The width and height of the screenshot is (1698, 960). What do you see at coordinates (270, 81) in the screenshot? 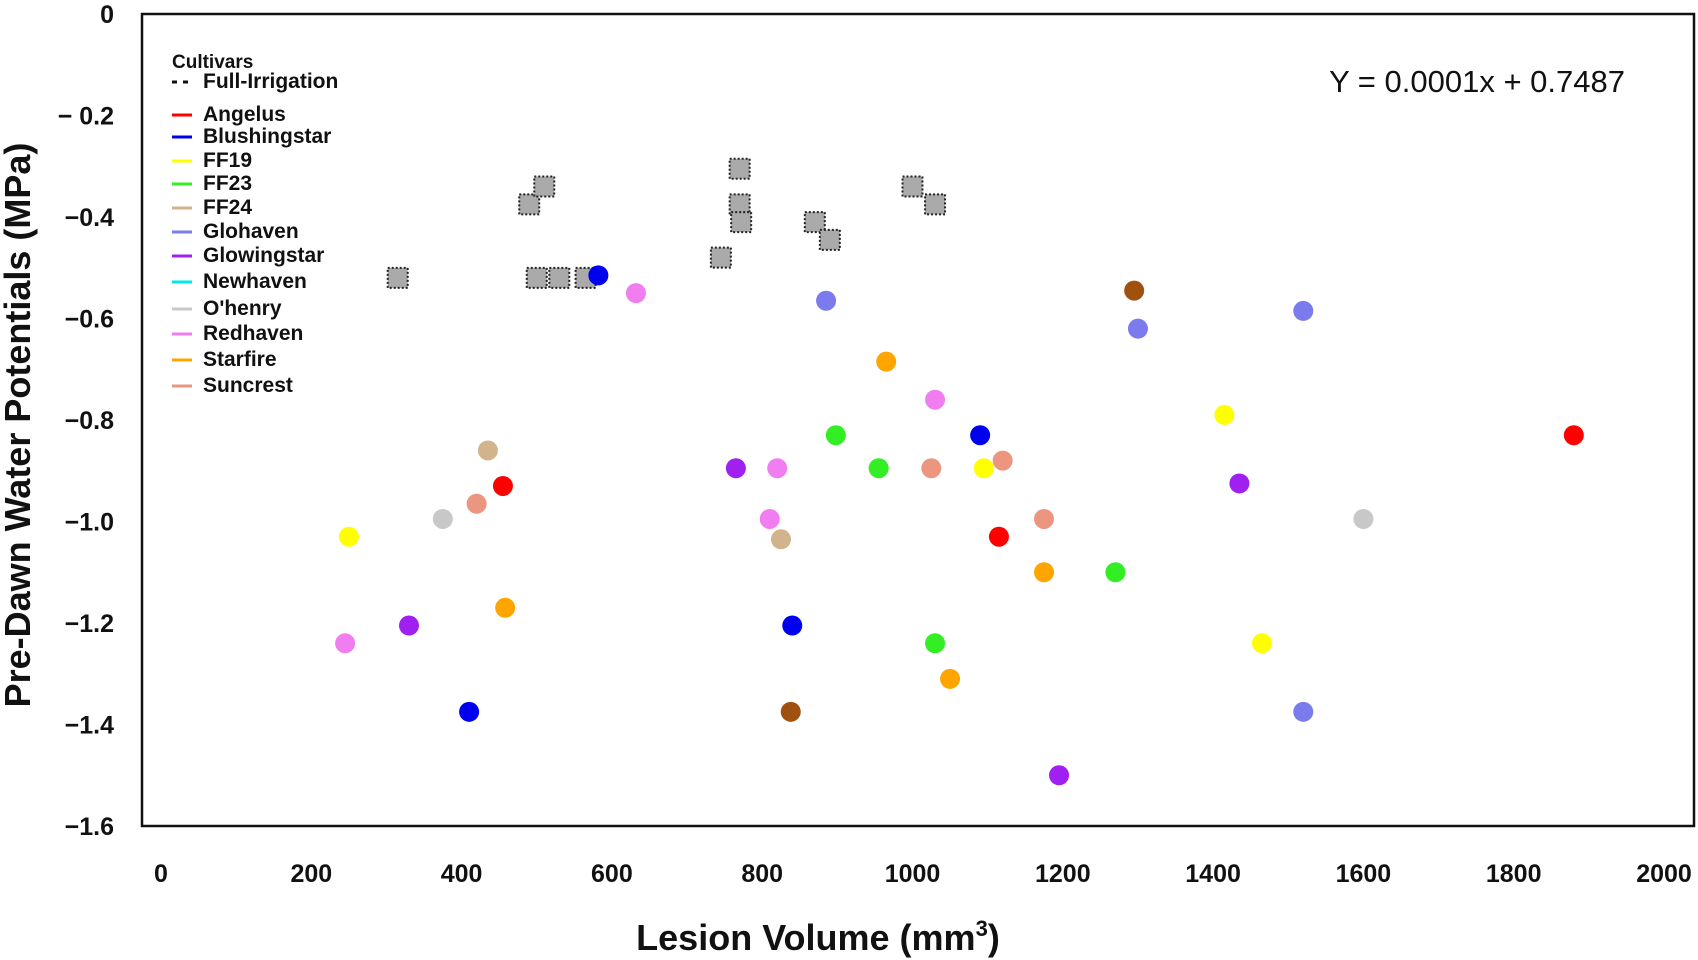
I see `legend-label-full-irrigation: Full-Irrigation` at bounding box center [270, 81].